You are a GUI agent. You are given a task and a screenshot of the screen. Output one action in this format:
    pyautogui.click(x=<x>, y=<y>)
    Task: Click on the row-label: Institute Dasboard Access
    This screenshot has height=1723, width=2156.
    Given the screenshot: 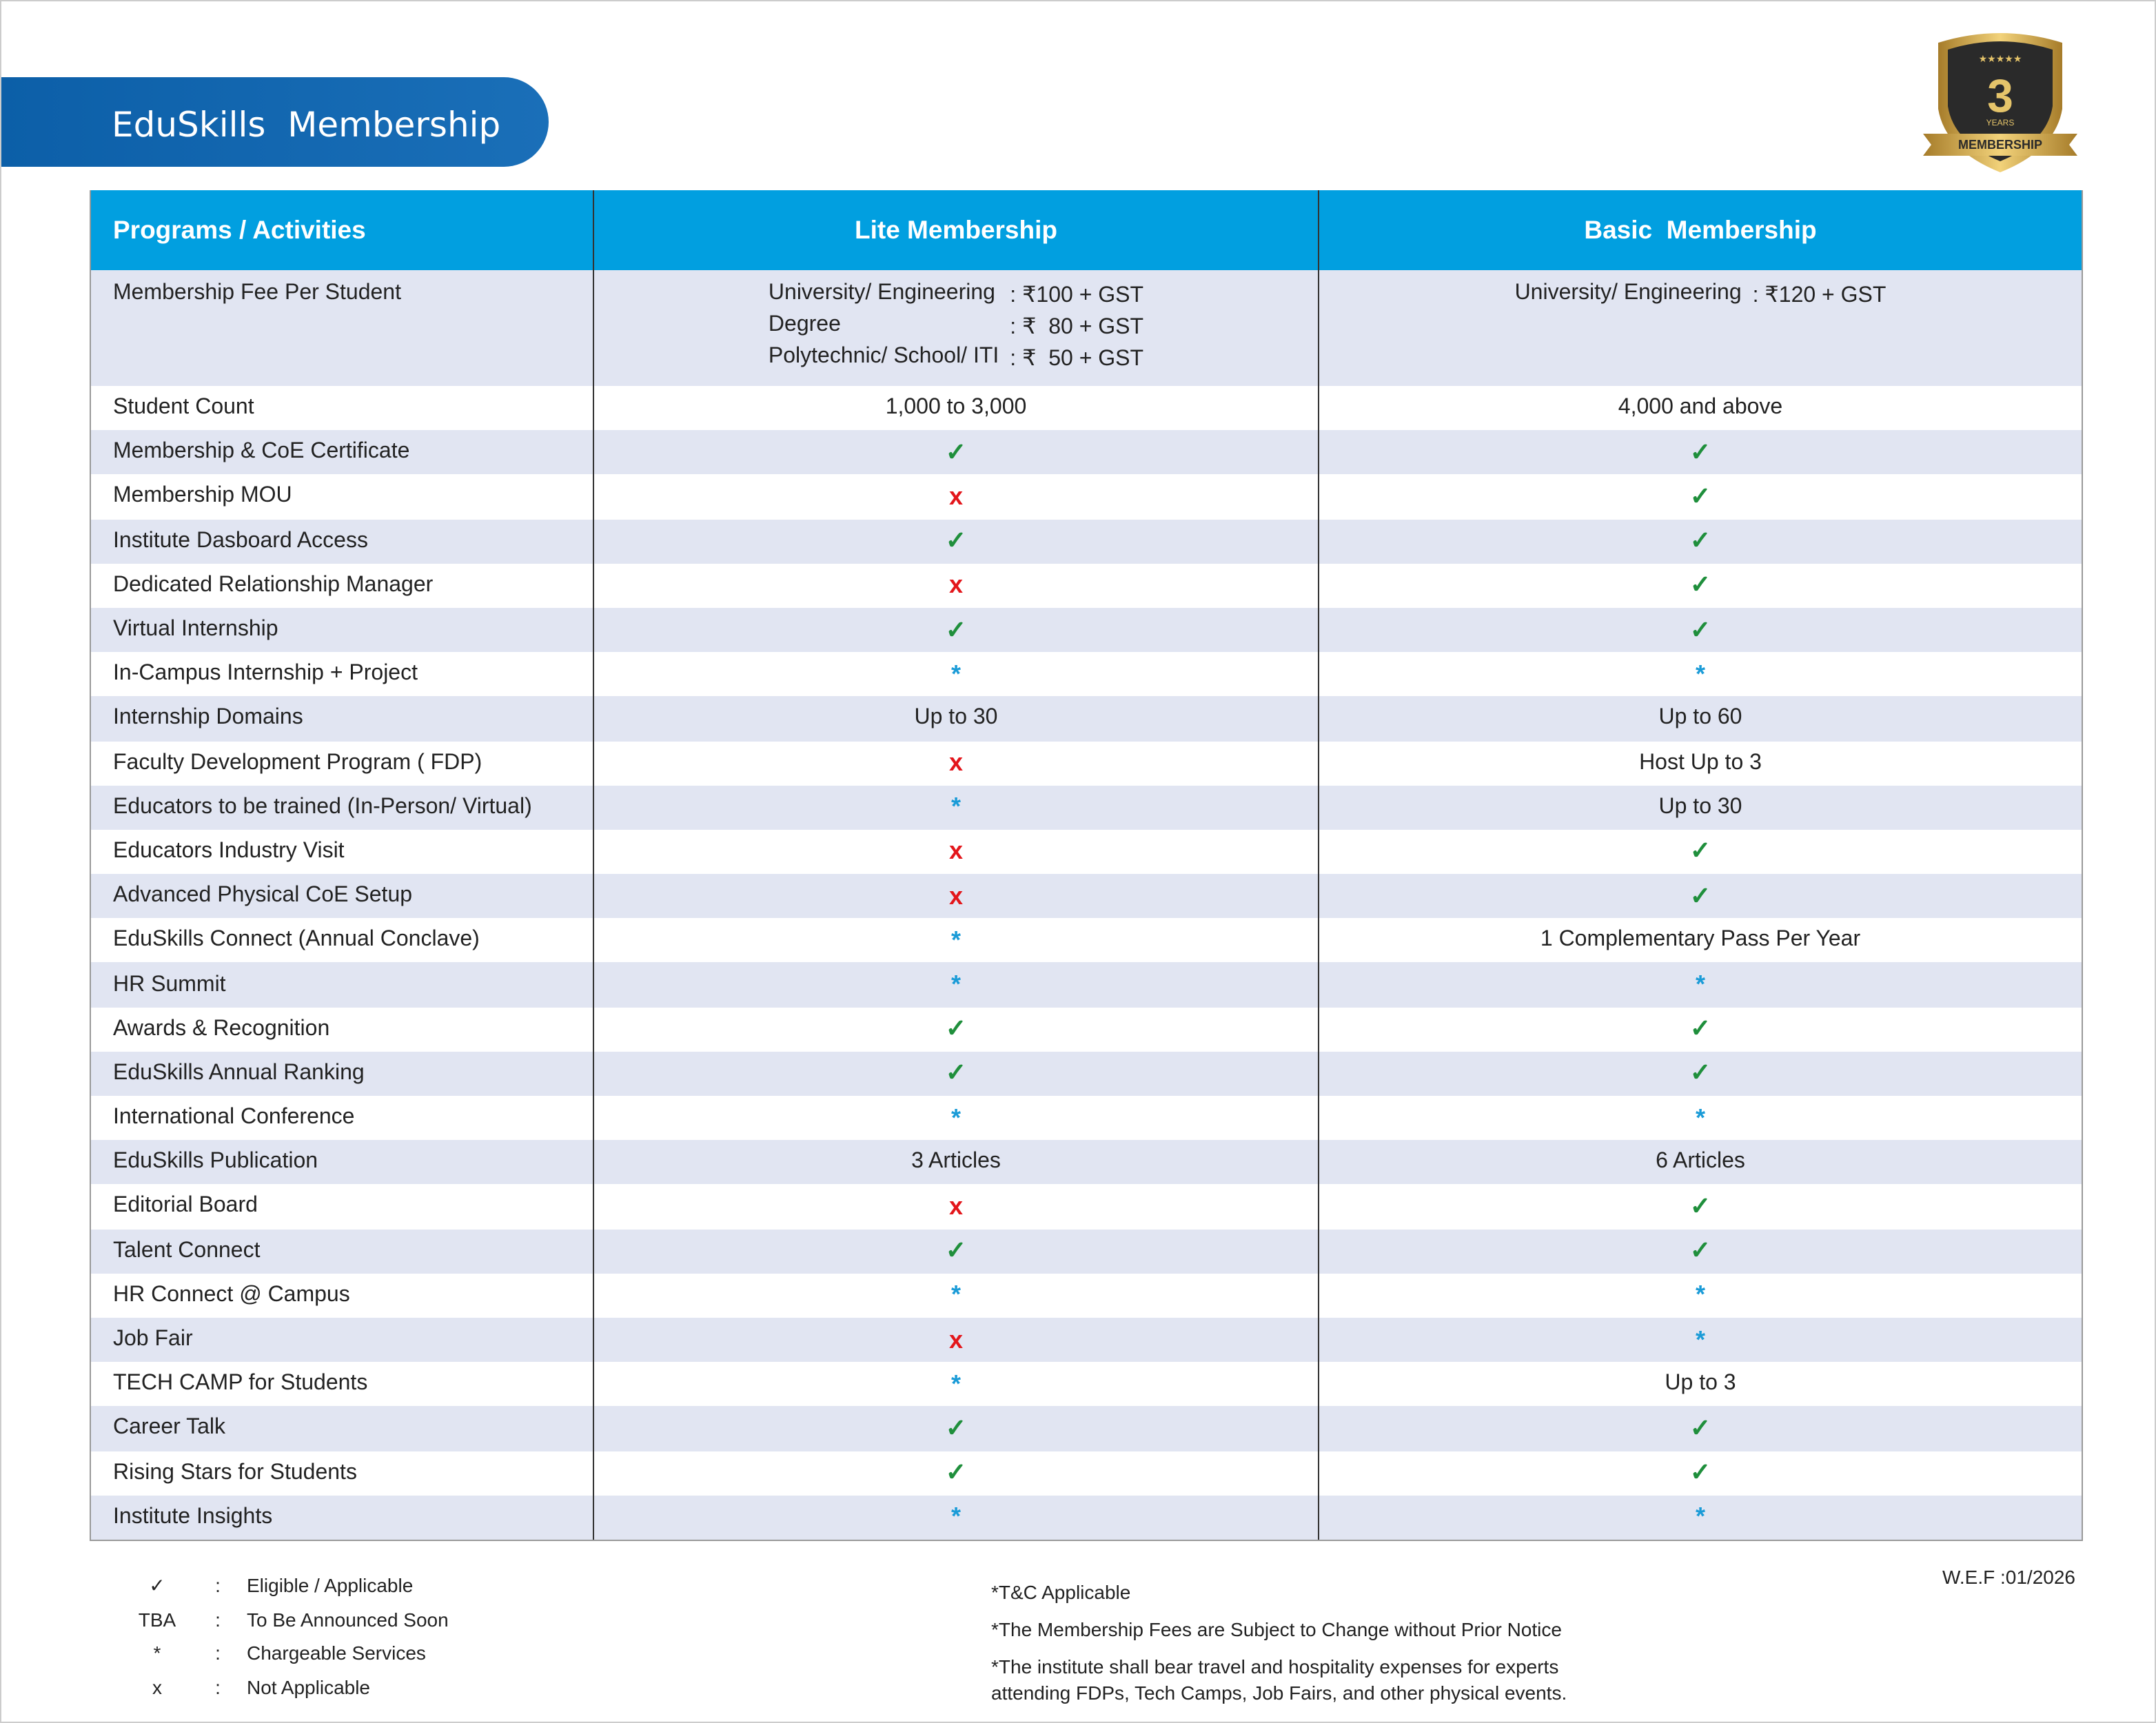 What is the action you would take?
    pyautogui.click(x=240, y=541)
    